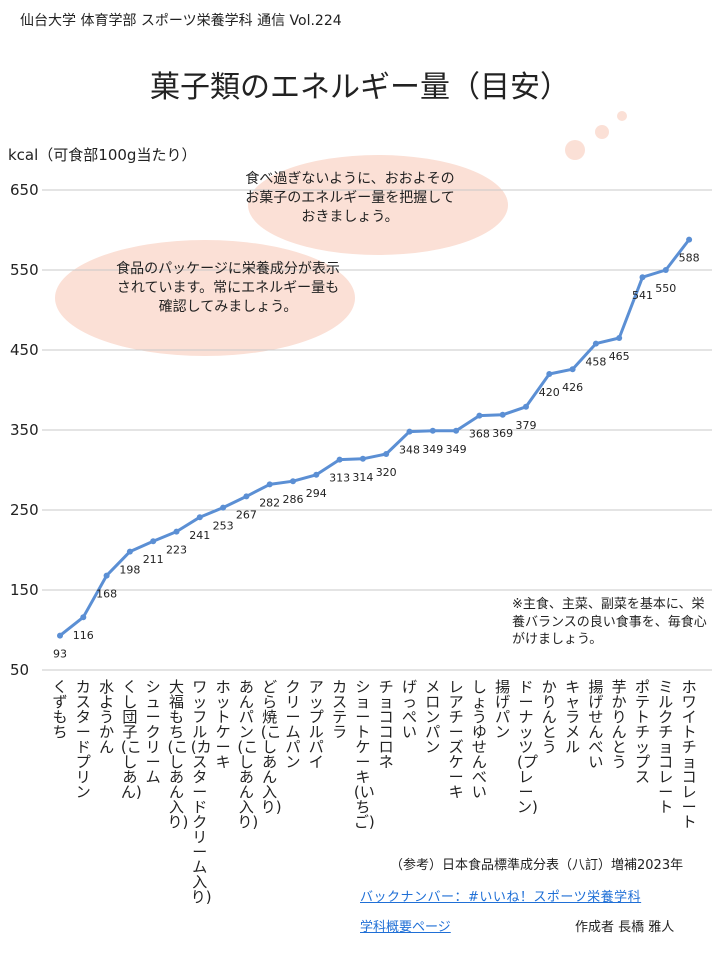 The height and width of the screenshot is (960, 720). What do you see at coordinates (642, 732) in the screenshot?
I see `x-tick-label: ポテトチップス` at bounding box center [642, 732].